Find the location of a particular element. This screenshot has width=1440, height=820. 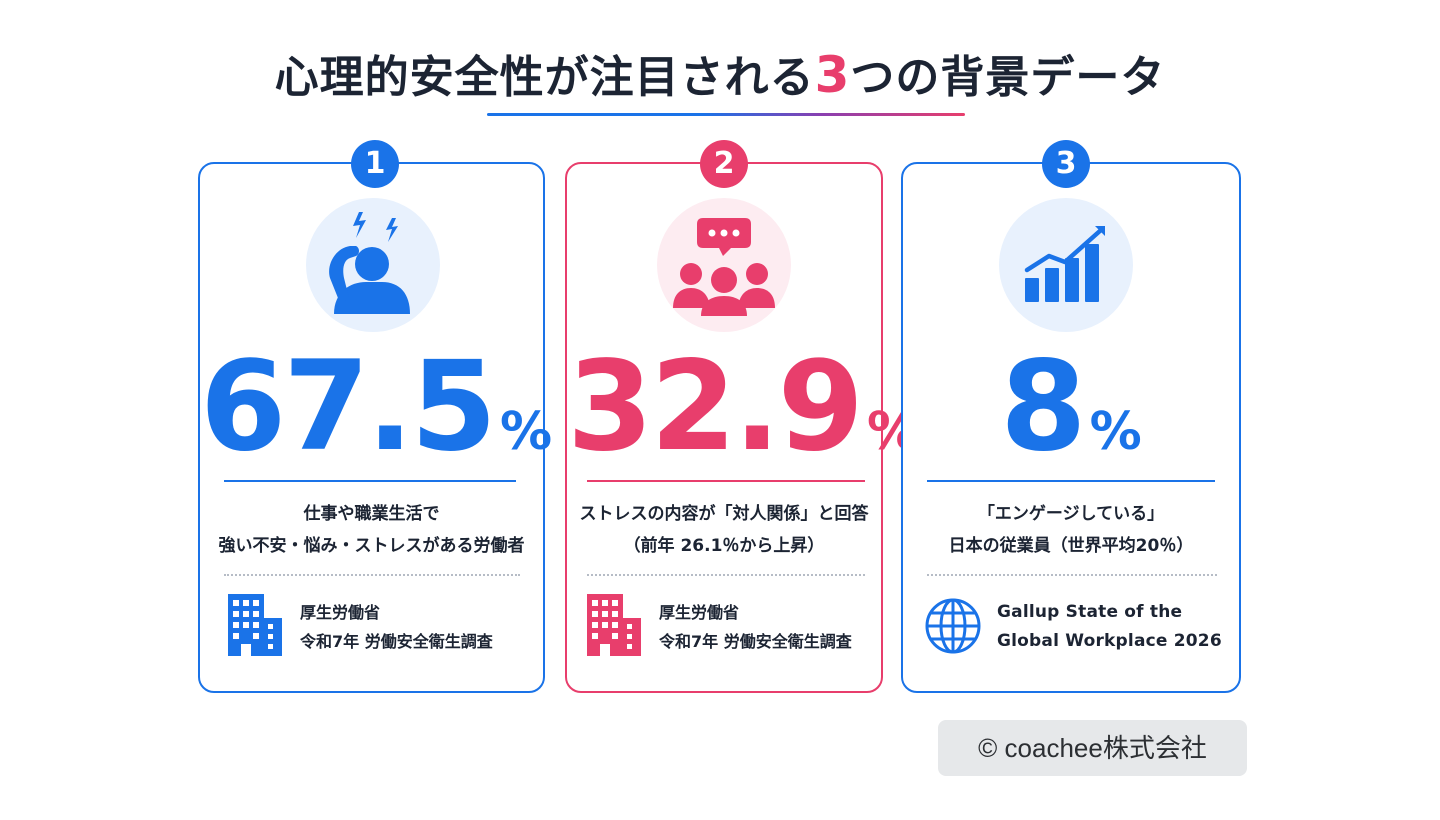

title-text: 心理的安全性が注目される3つの背景データ is located at coordinates (720, 75).